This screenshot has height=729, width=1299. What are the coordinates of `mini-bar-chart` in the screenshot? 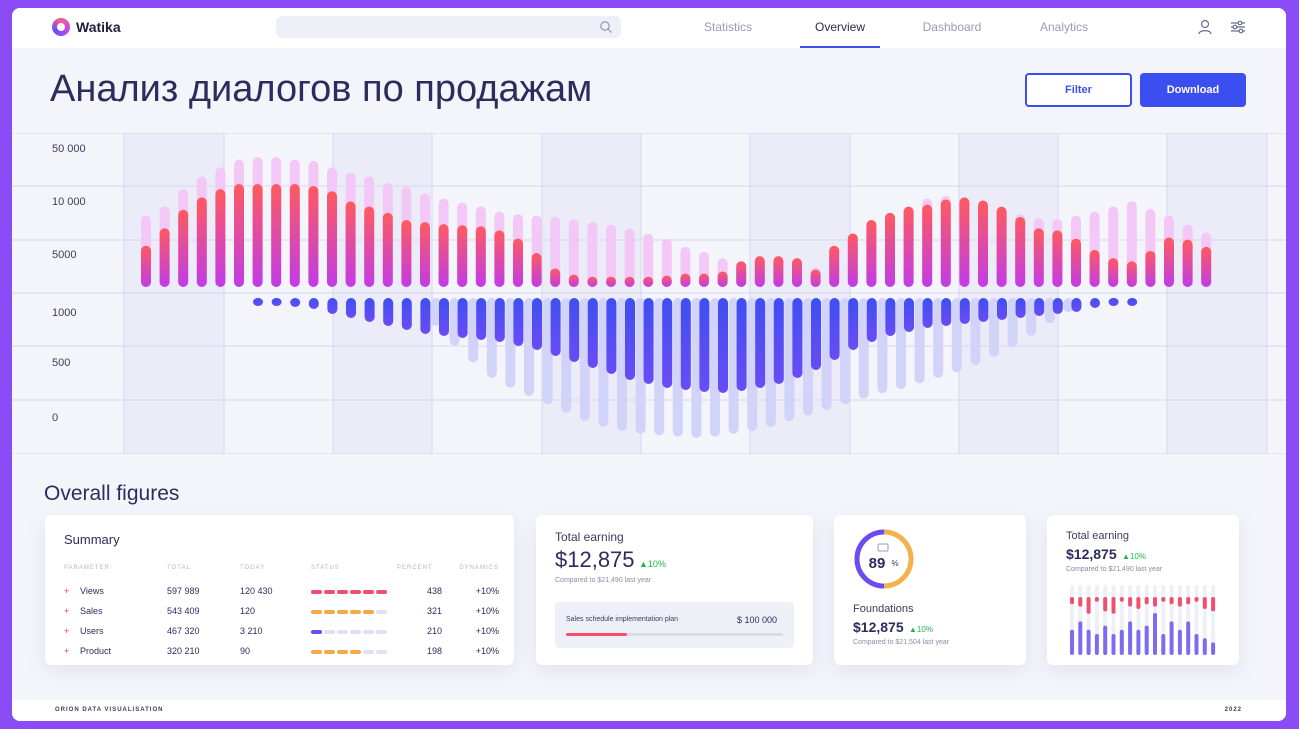 It's located at (1143, 620).